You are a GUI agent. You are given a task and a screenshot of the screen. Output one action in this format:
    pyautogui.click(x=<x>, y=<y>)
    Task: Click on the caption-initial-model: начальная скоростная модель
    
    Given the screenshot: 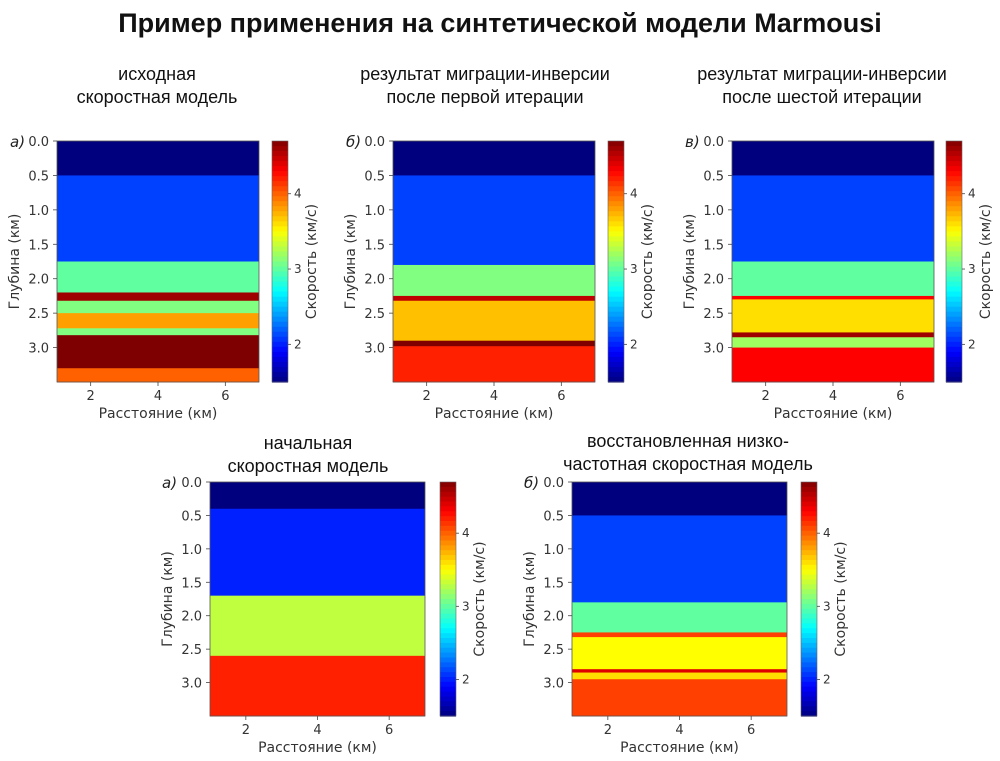 What is the action you would take?
    pyautogui.click(x=308, y=455)
    